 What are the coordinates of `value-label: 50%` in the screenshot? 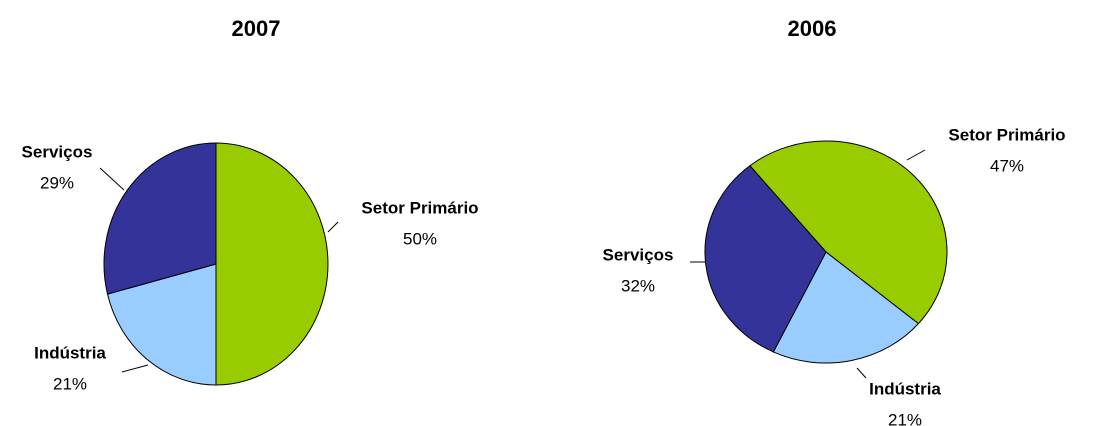 It's located at (420, 238).